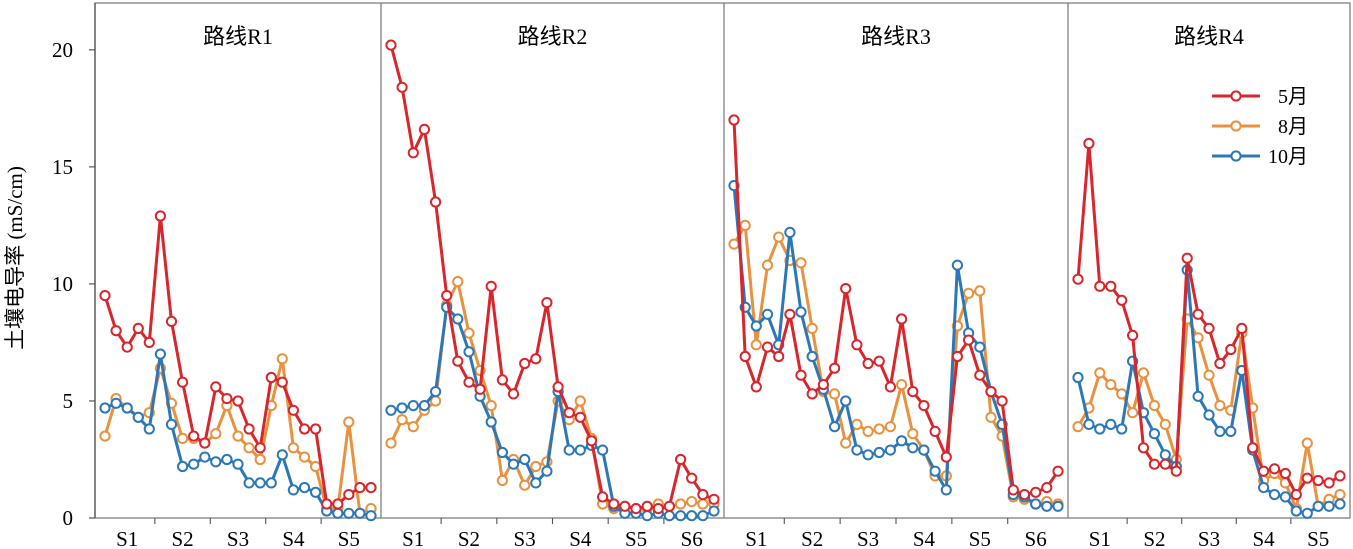 This screenshot has height=549, width=1353. What do you see at coordinates (62, 167) in the screenshot?
I see `y-tick-label: 15` at bounding box center [62, 167].